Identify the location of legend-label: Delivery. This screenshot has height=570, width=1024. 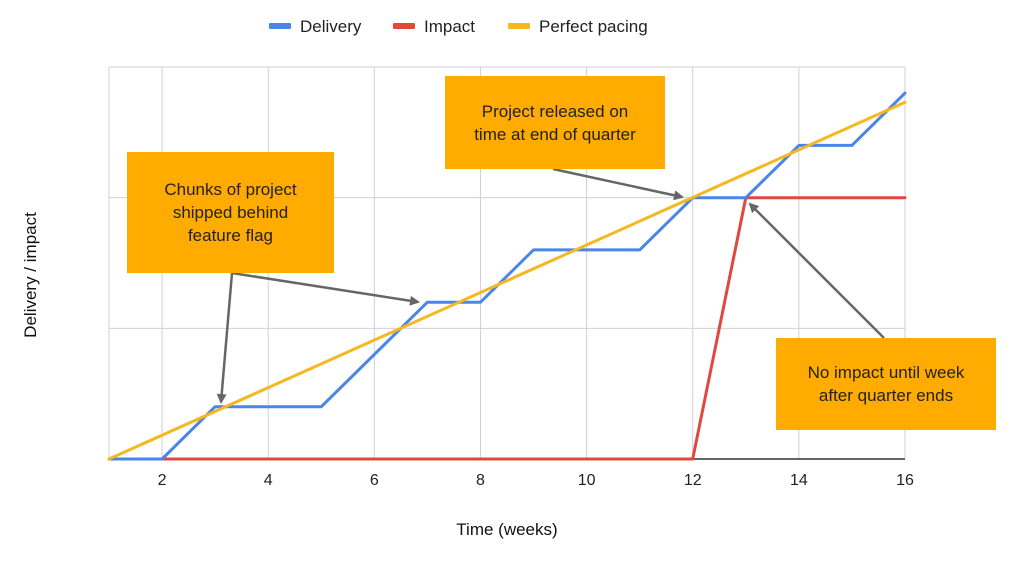
(331, 26).